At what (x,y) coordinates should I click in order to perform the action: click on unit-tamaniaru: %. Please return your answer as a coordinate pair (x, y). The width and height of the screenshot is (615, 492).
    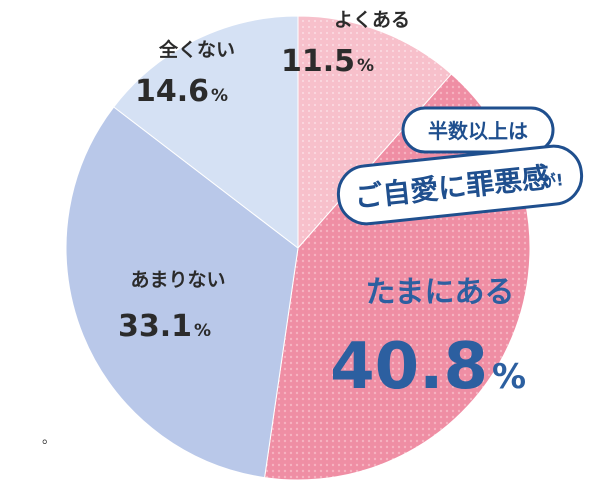
    Looking at the image, I should click on (509, 377).